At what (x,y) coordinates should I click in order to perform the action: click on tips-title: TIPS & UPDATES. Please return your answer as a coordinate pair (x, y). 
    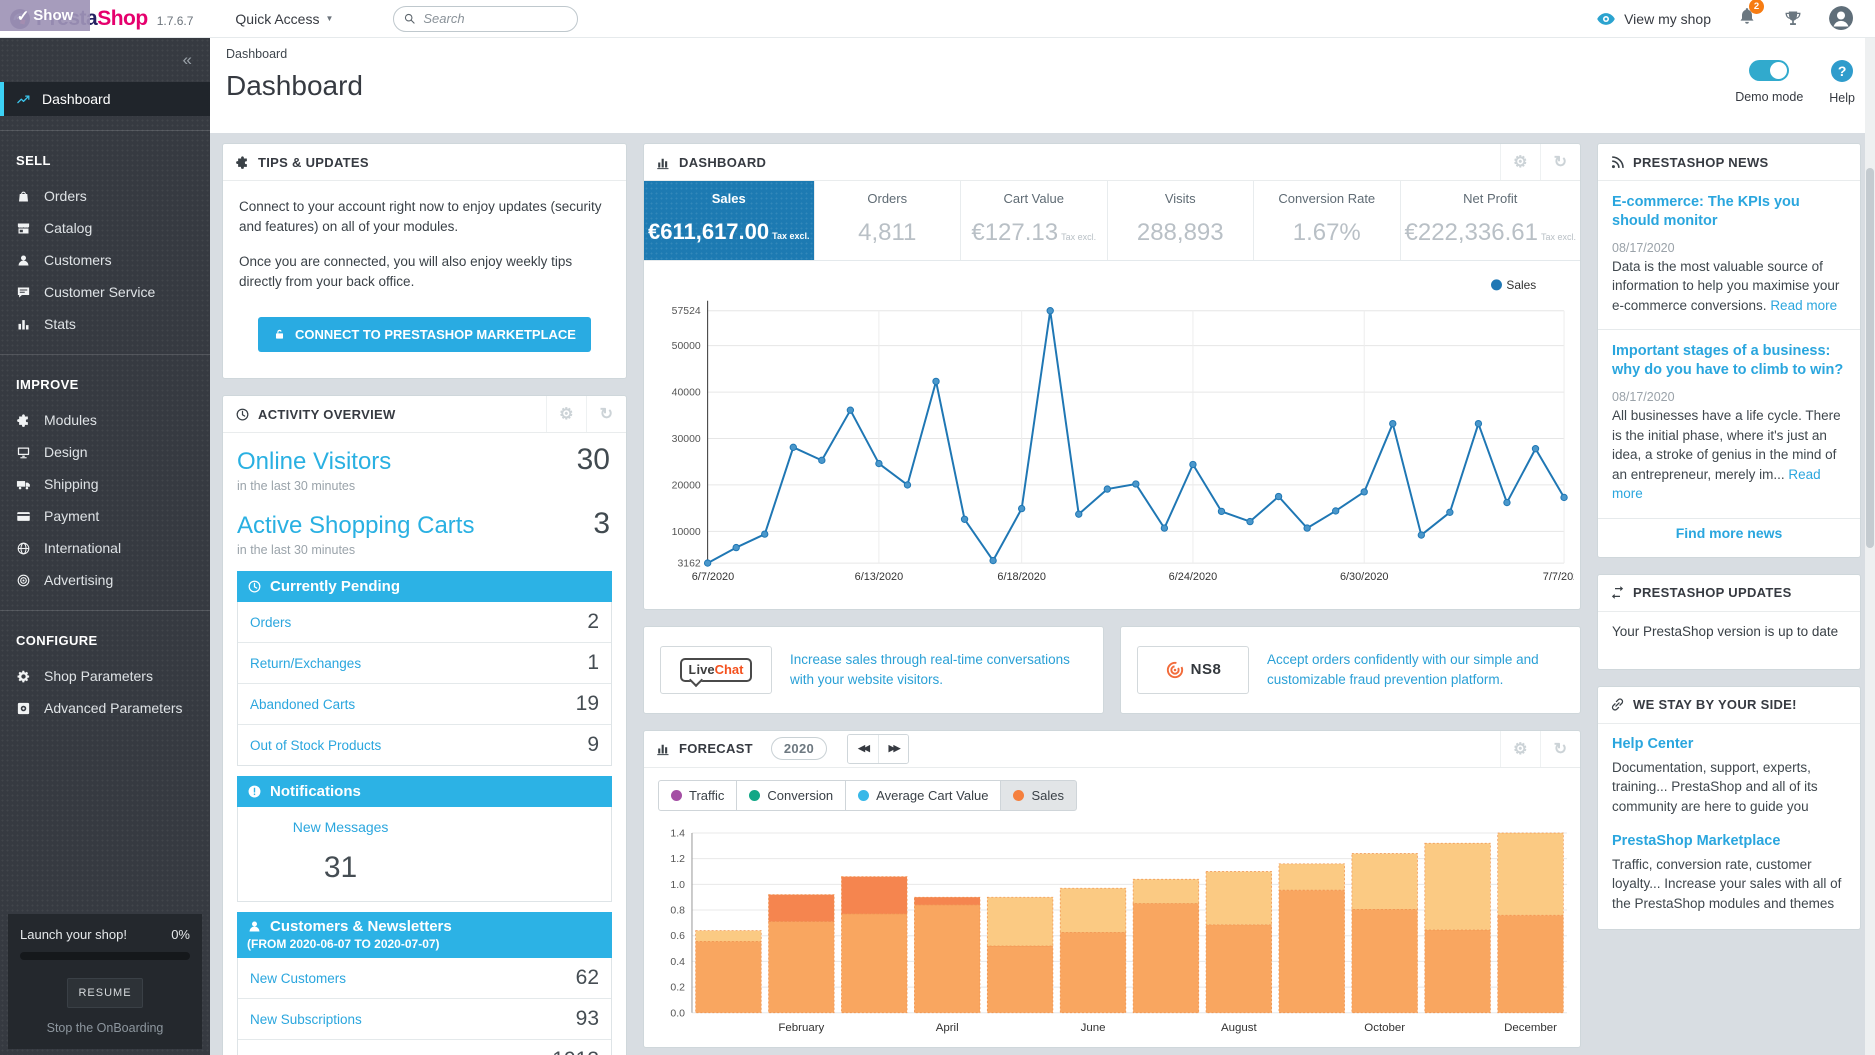
    Looking at the image, I should click on (313, 162).